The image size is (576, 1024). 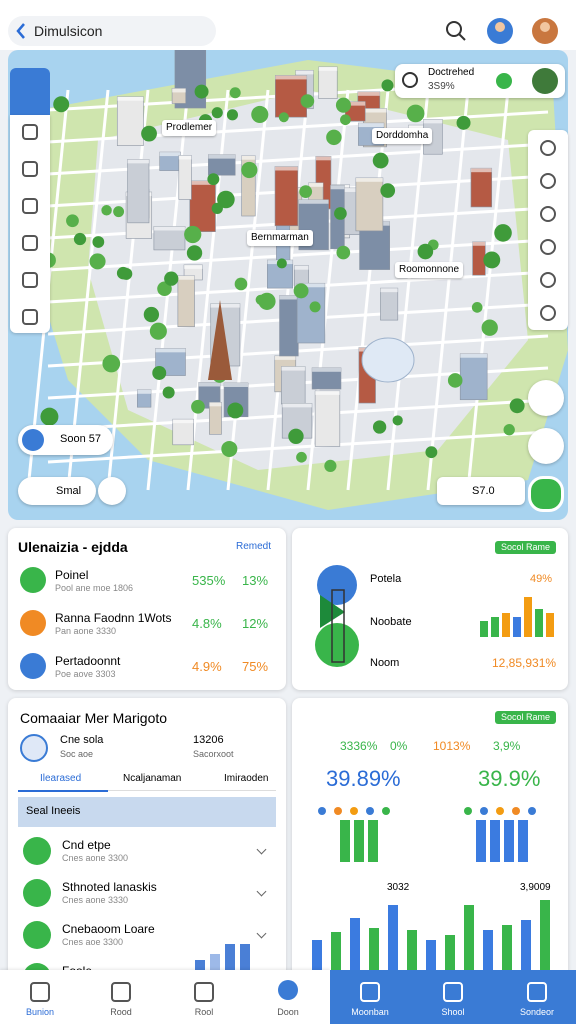 What do you see at coordinates (30, 224) in the screenshot?
I see `left-toolbar` at bounding box center [30, 224].